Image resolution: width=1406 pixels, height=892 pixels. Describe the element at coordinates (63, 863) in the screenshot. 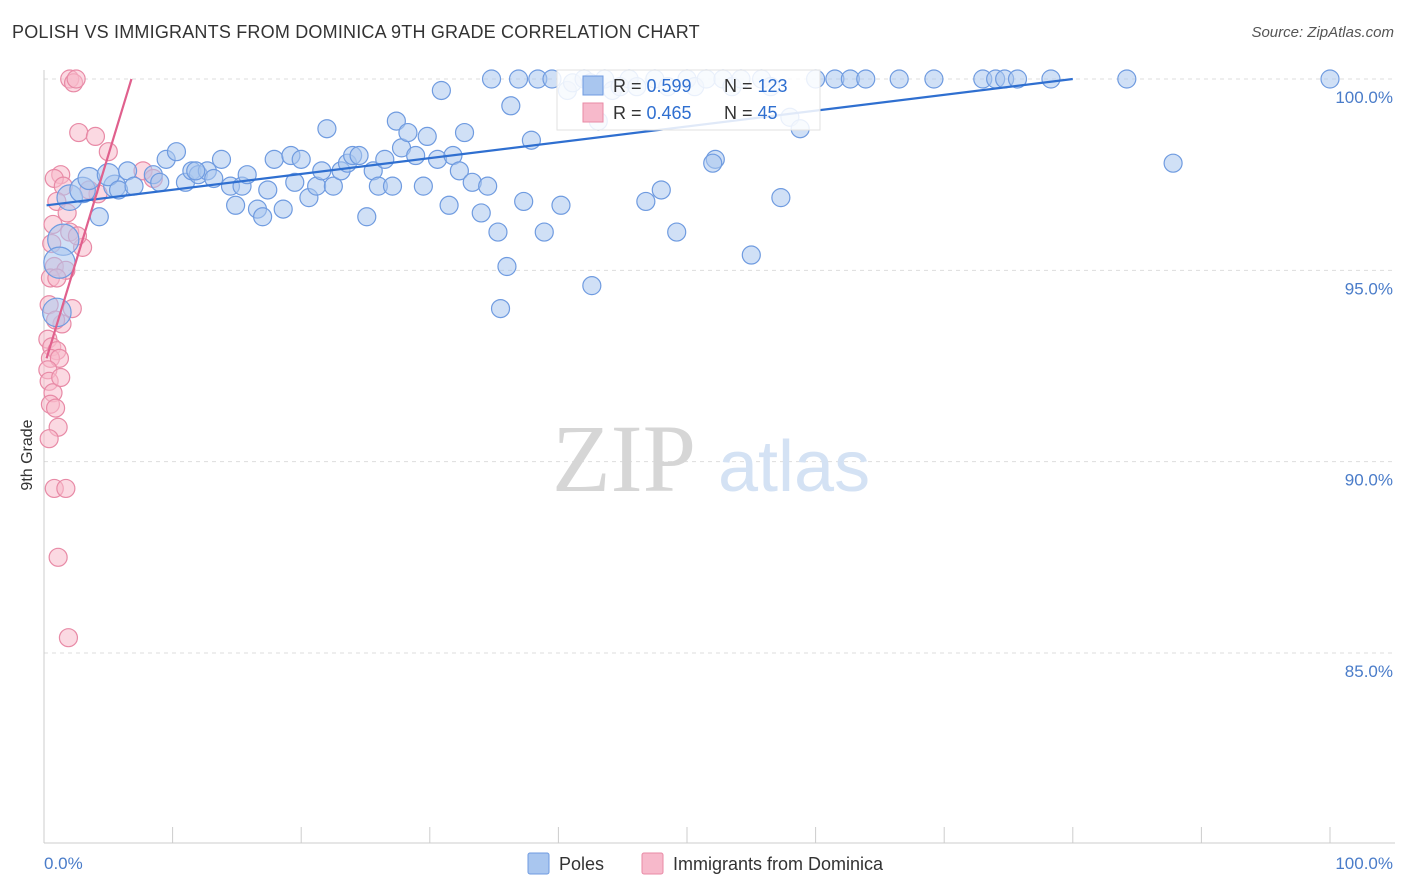

I see `x-tick-label-0: 0.0%` at that location.